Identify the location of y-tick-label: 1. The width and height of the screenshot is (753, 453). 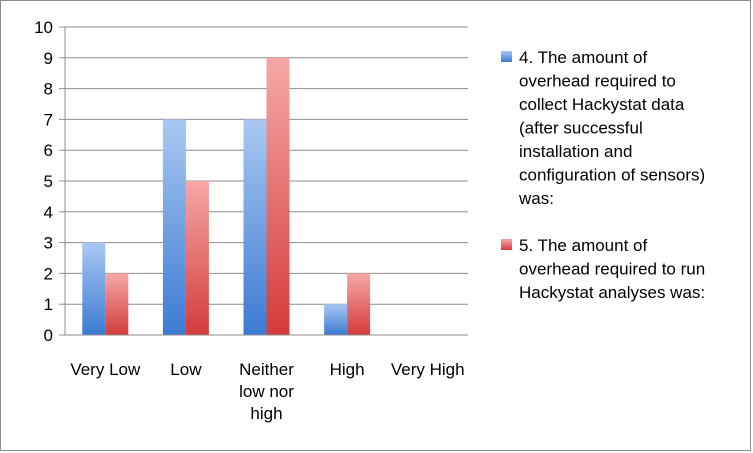
(48, 304).